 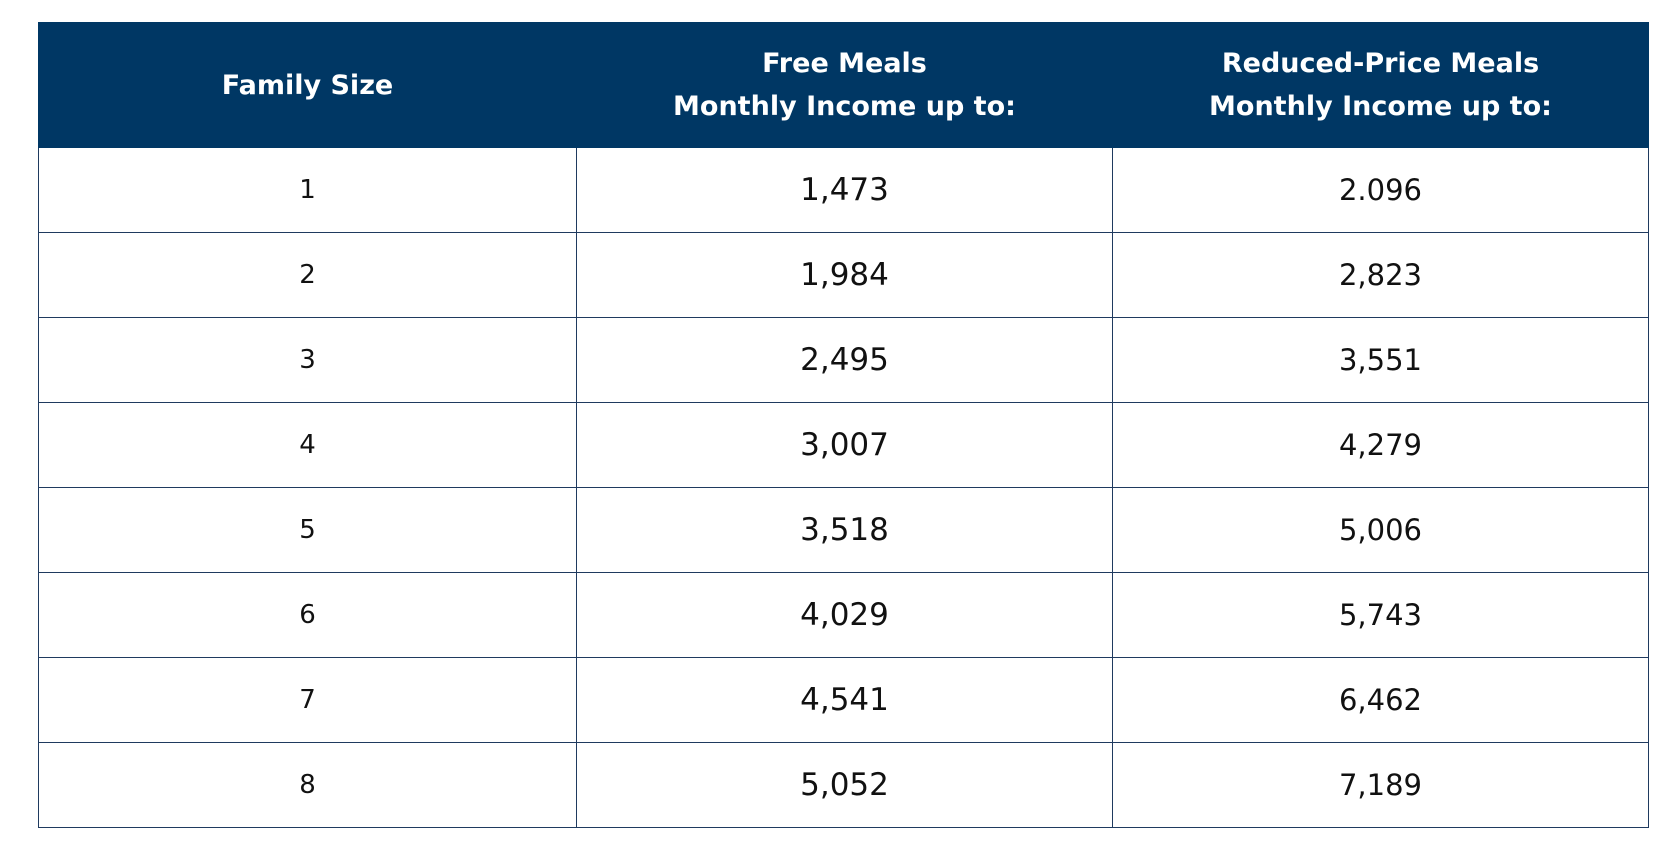 I want to click on header-free-meals-subtitle: Monthly Income up to:, so click(x=844, y=106).